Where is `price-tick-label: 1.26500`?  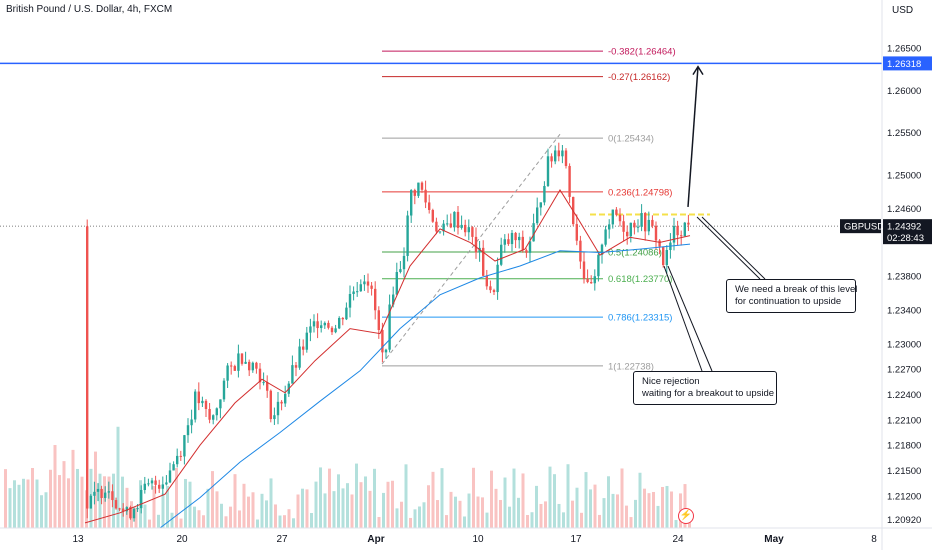 price-tick-label: 1.26500 is located at coordinates (904, 49).